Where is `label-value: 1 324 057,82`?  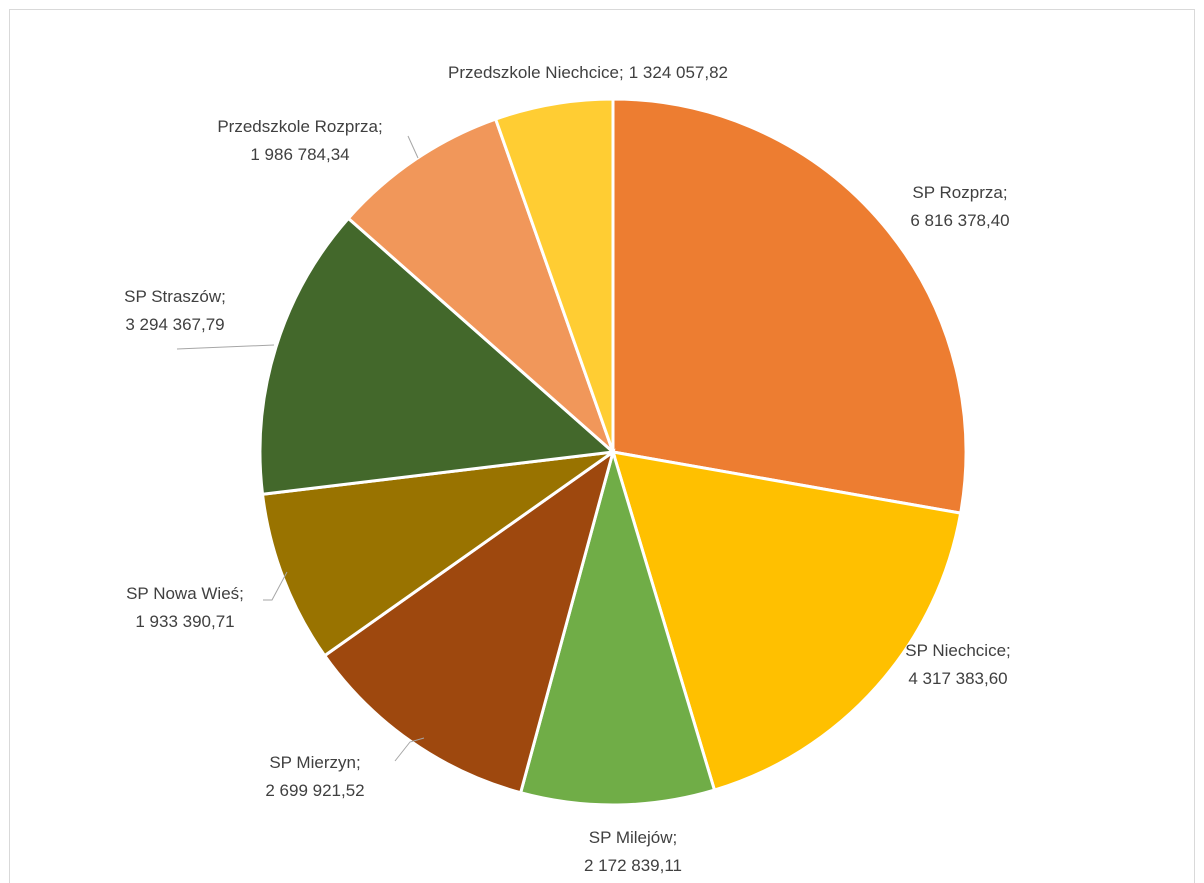
label-value: 1 324 057,82 is located at coordinates (678, 72).